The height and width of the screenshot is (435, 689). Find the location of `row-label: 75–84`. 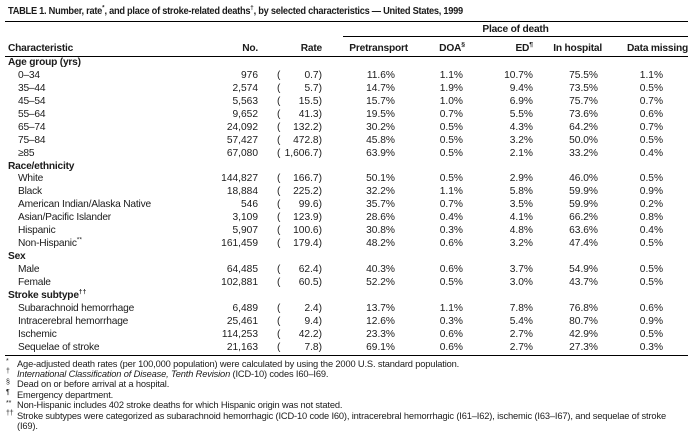

row-label: 75–84 is located at coordinates (32, 140).